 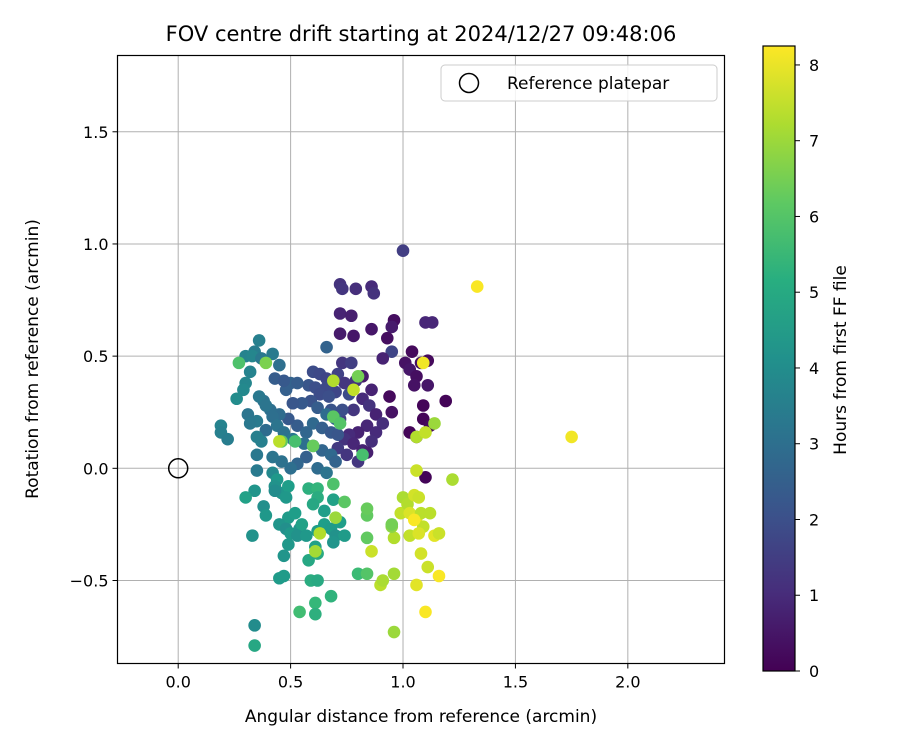 I want to click on x-tick-label: 0.5, so click(x=290, y=682).